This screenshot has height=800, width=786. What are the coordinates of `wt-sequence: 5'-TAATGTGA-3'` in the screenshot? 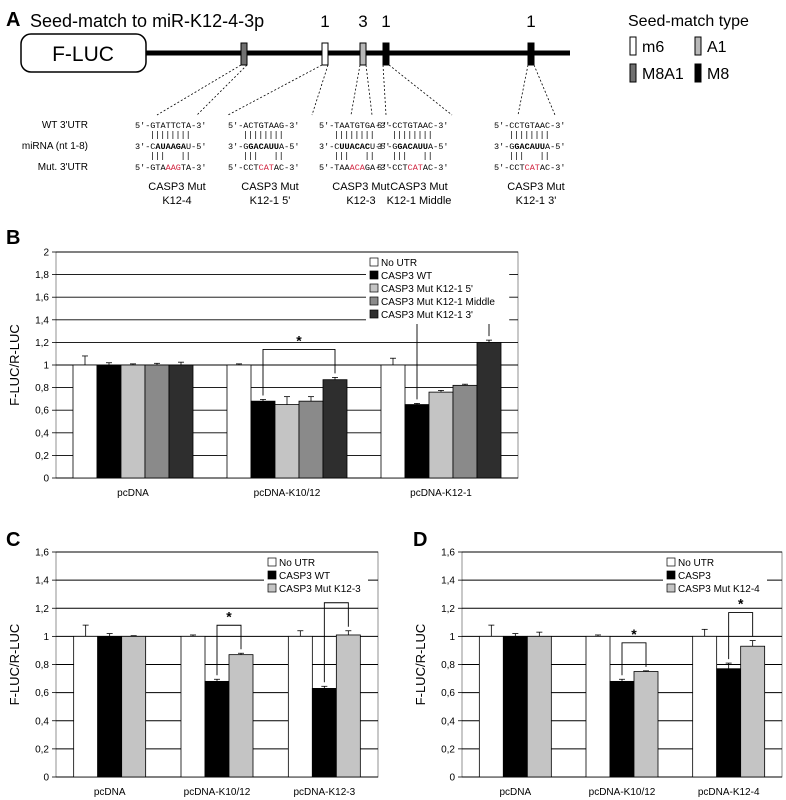 It's located at (354, 126).